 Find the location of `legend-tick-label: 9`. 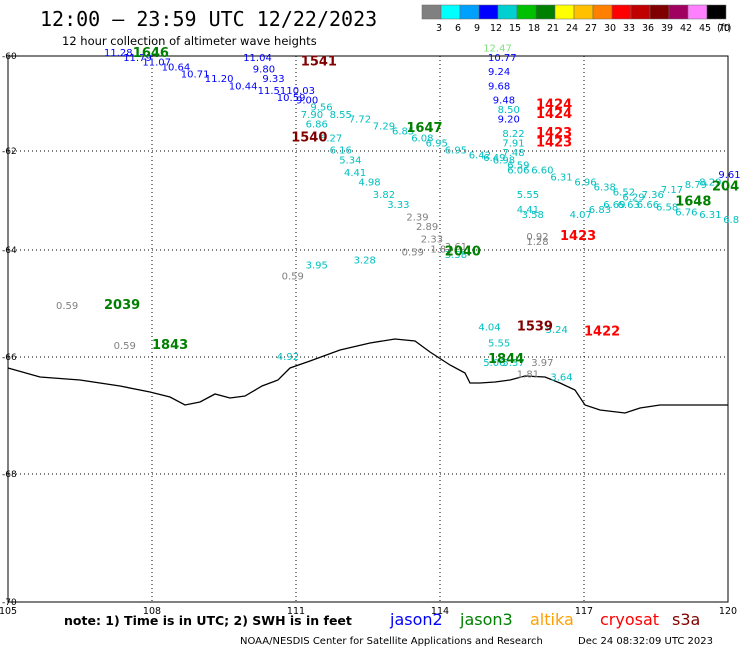

legend-tick-label: 9 is located at coordinates (477, 28).